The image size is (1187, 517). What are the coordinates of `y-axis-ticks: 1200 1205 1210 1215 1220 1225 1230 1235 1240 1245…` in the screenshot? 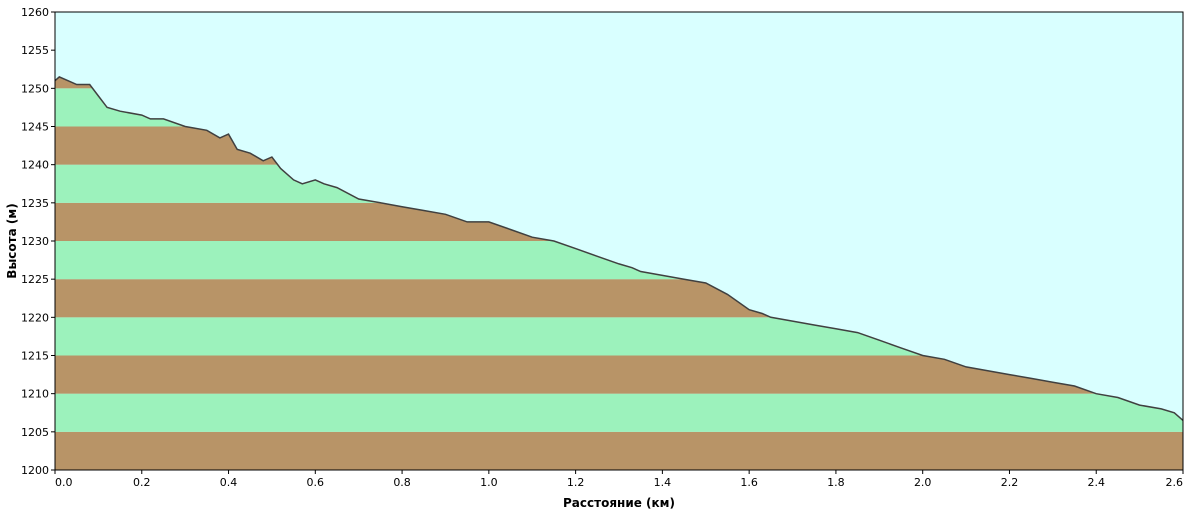 It's located at (38, 241).